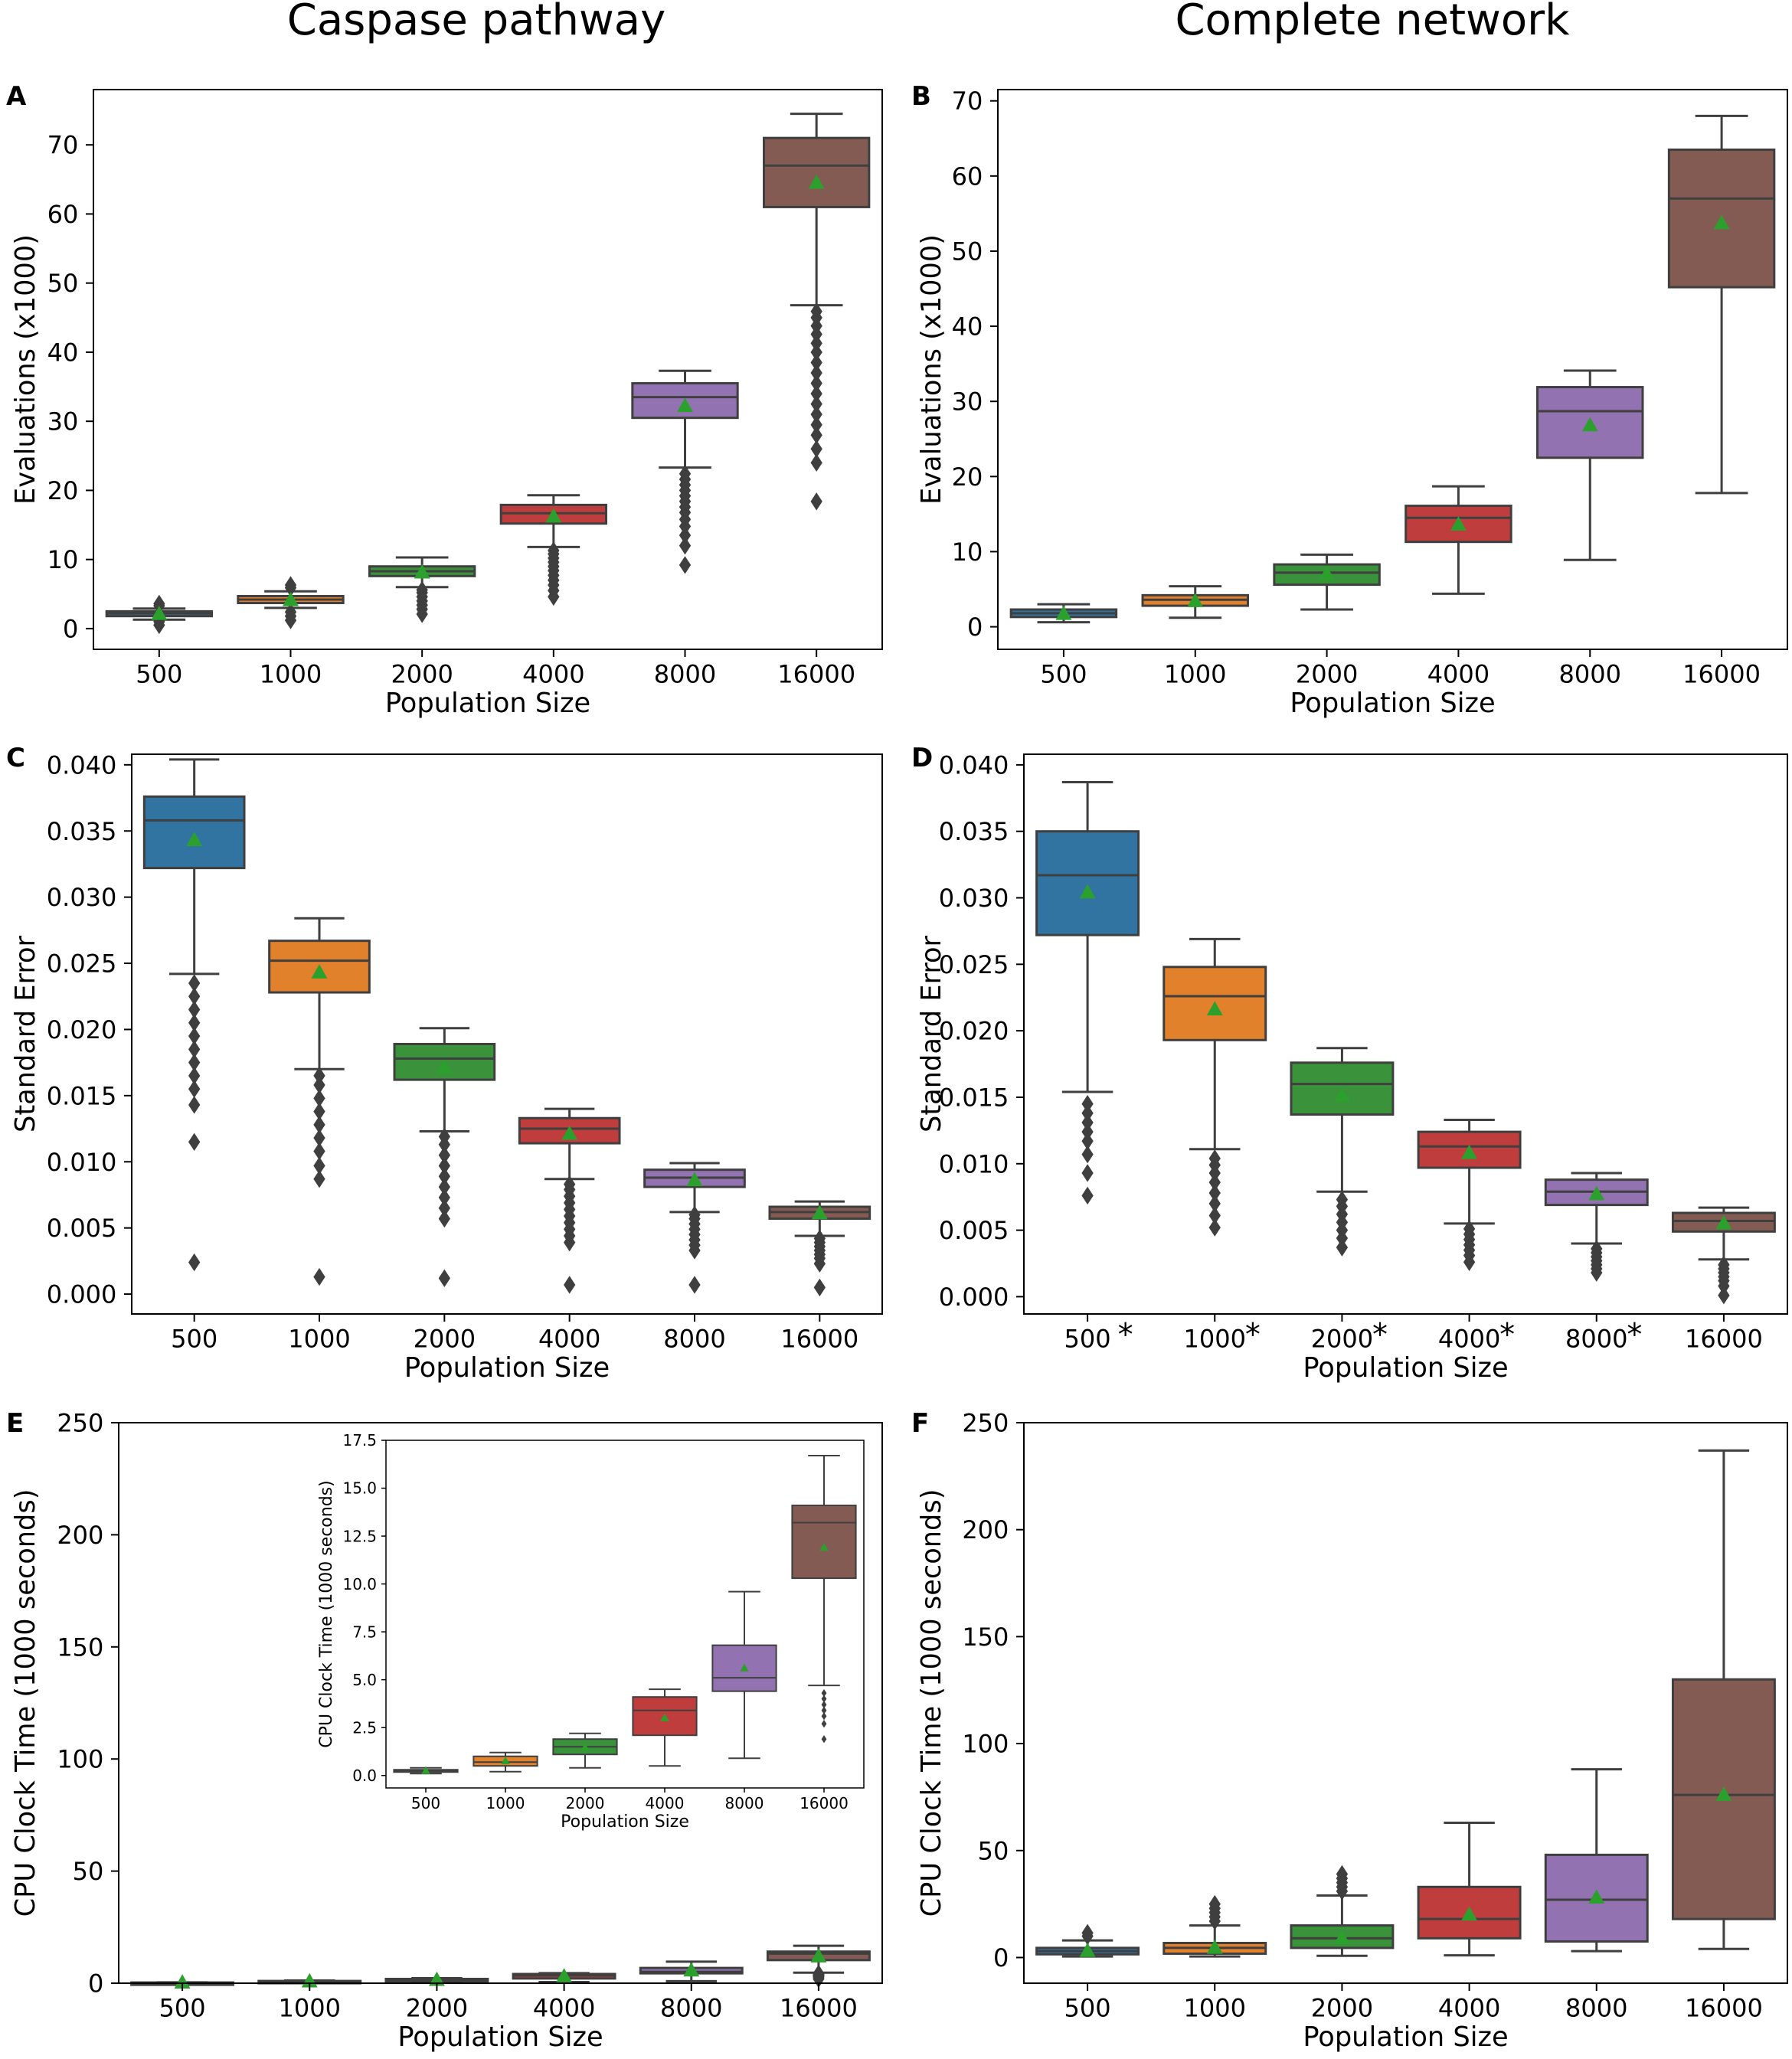 This screenshot has height=2059, width=1792. I want to click on x-tick-label: 4000, so click(569, 1339).